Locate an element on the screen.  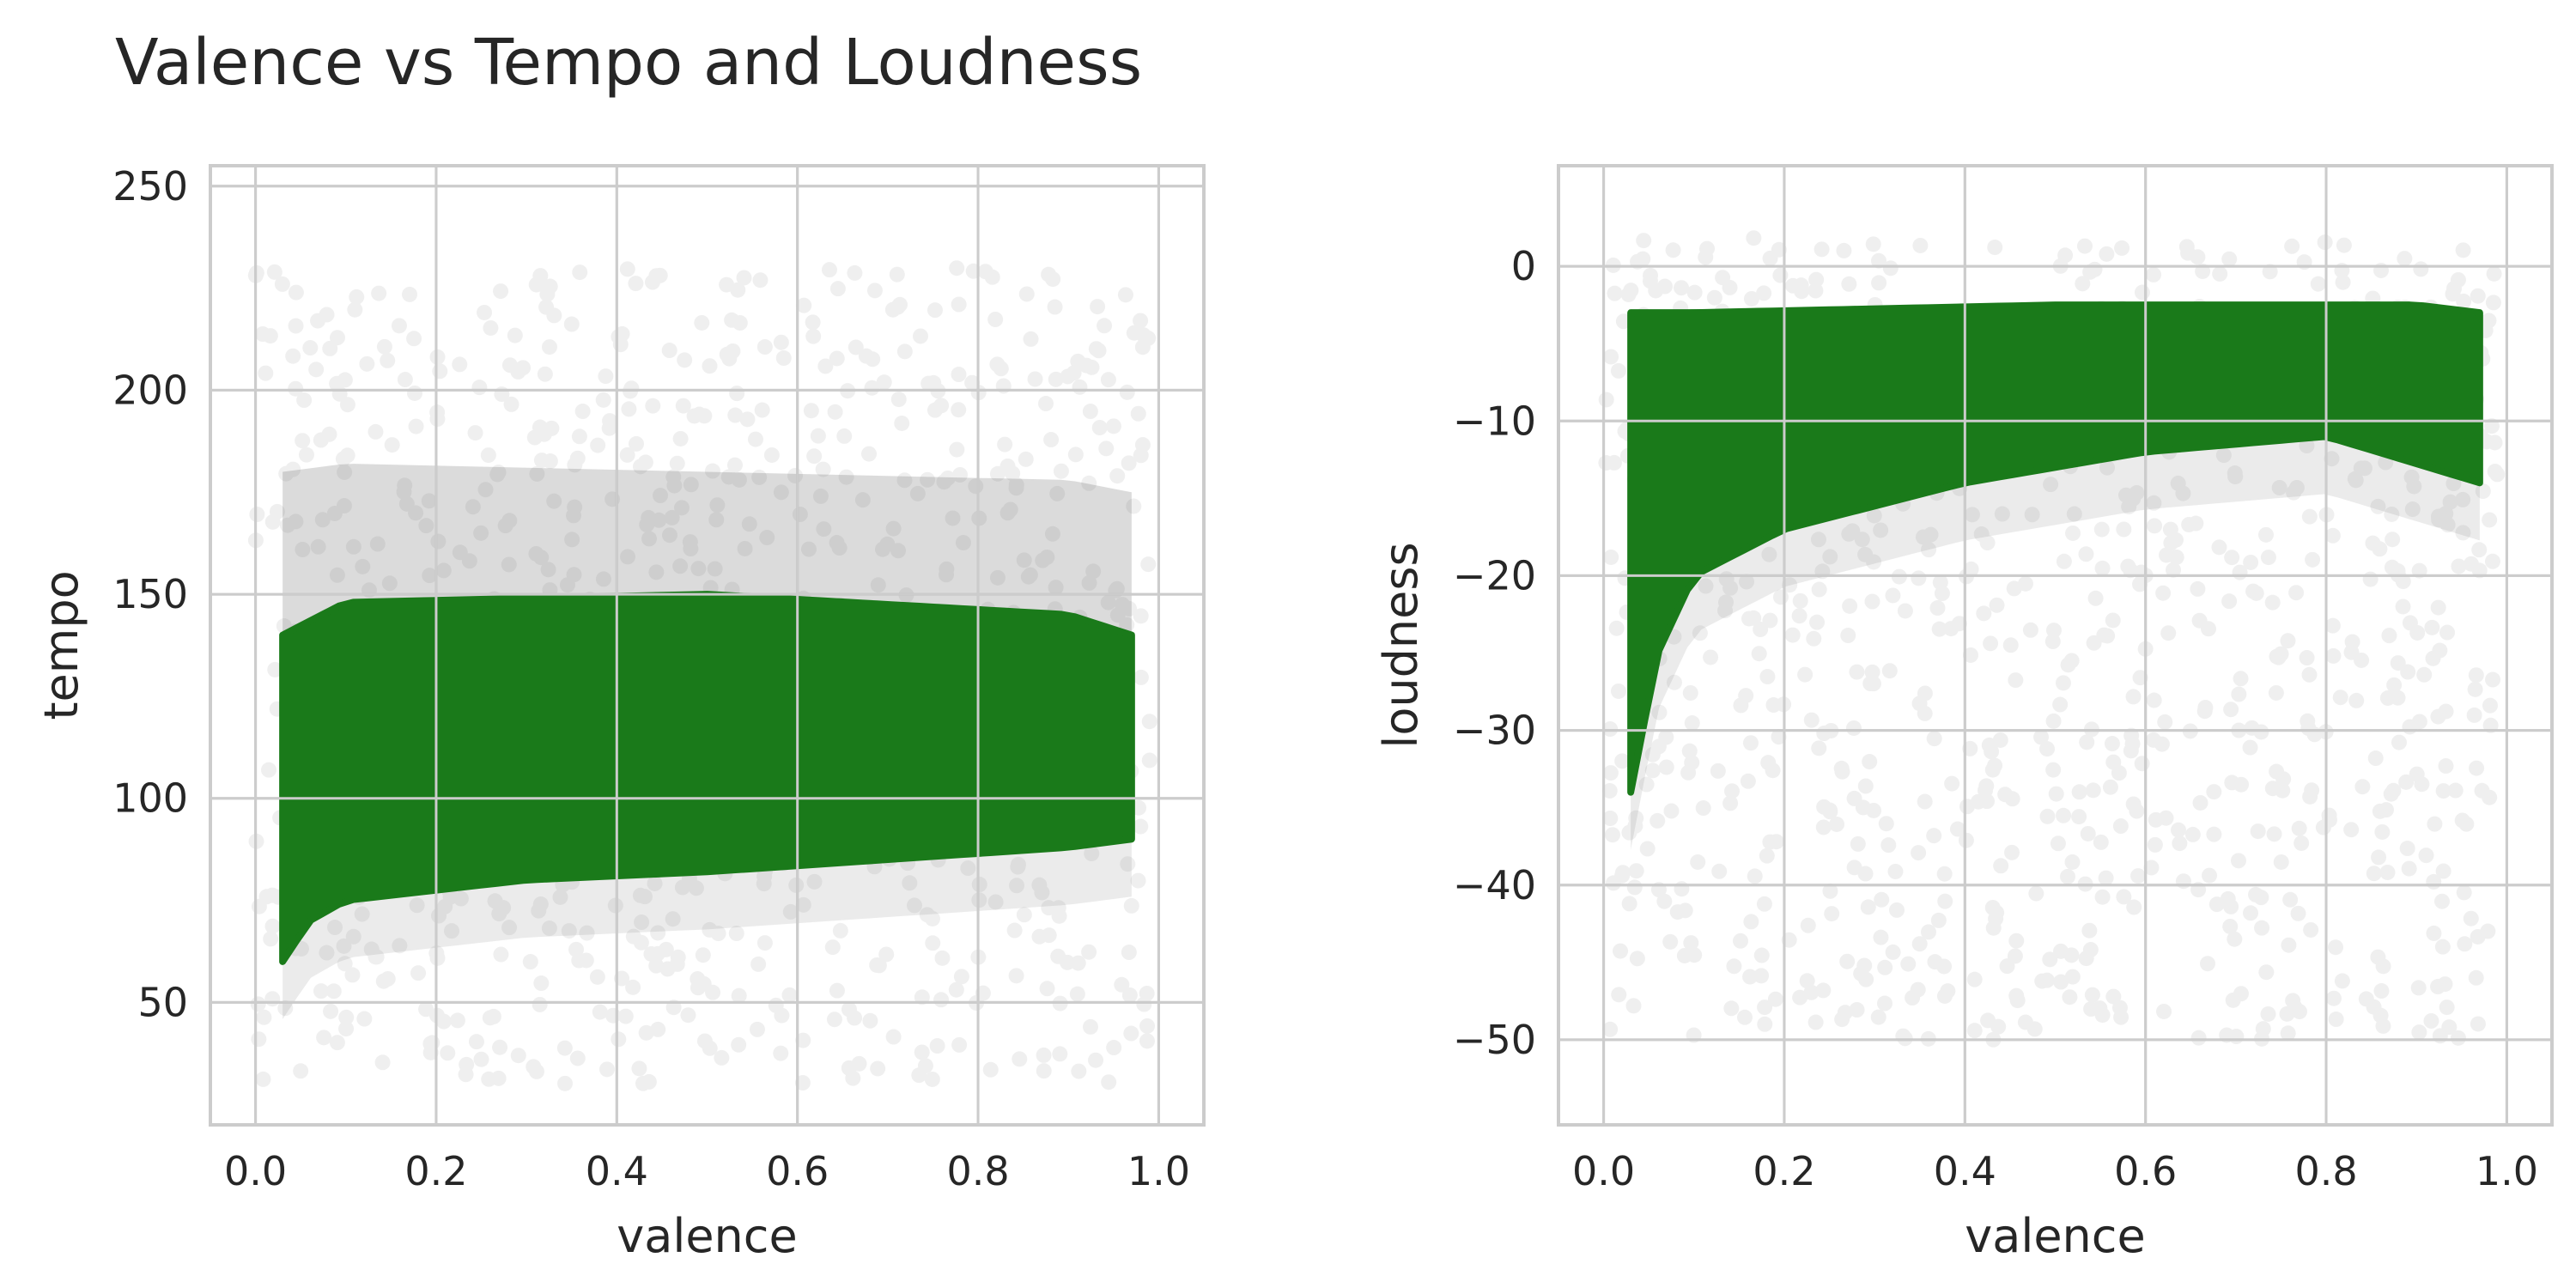
y-tick-label: 100 is located at coordinates (150, 799).